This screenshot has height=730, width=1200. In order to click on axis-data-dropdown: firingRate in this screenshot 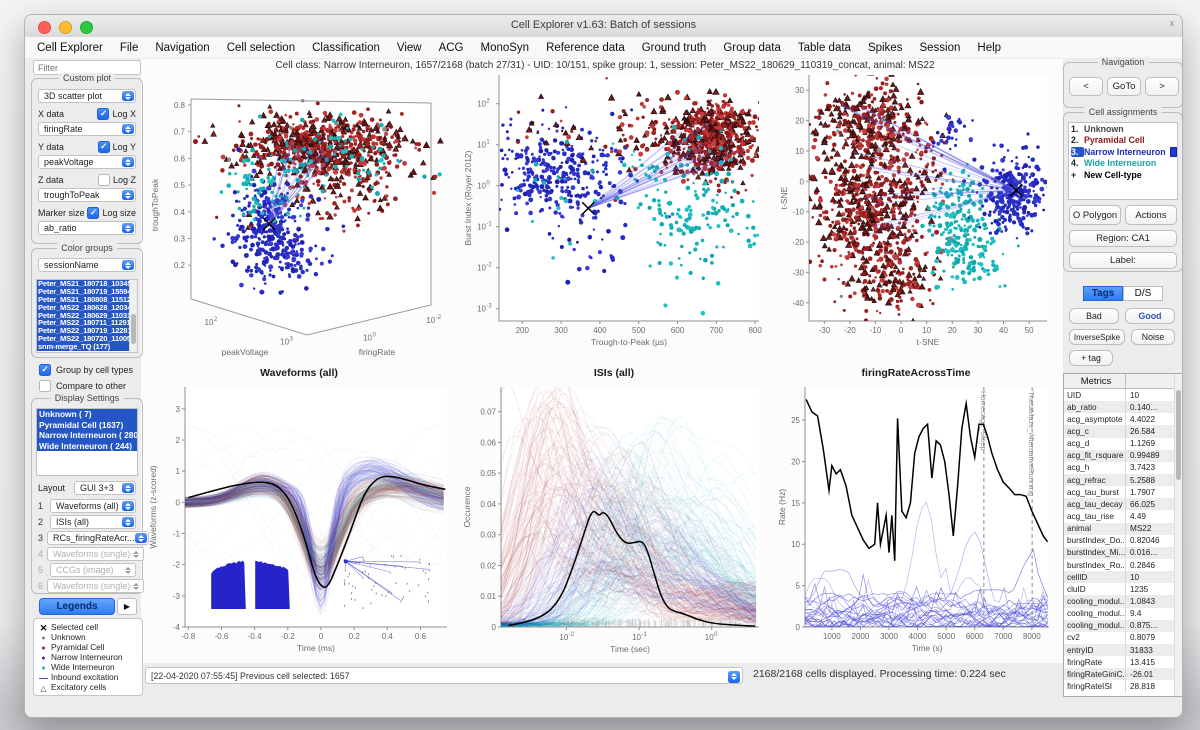, I will do `click(87, 129)`.